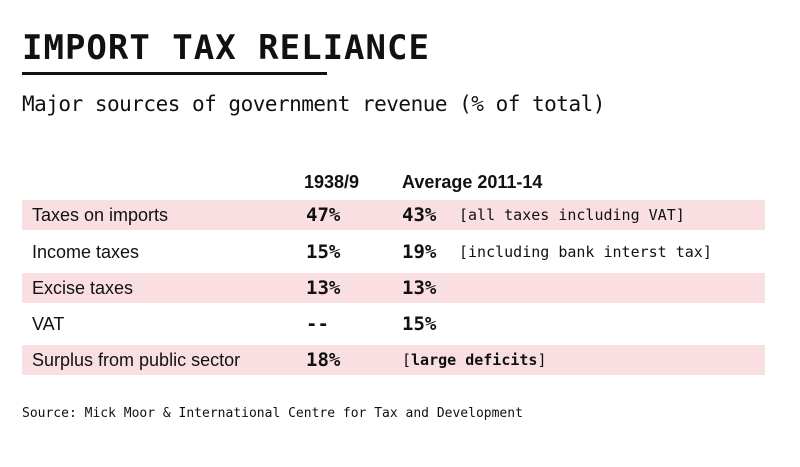  Describe the element at coordinates (83, 288) in the screenshot. I see `row-label: Excise taxes` at that location.